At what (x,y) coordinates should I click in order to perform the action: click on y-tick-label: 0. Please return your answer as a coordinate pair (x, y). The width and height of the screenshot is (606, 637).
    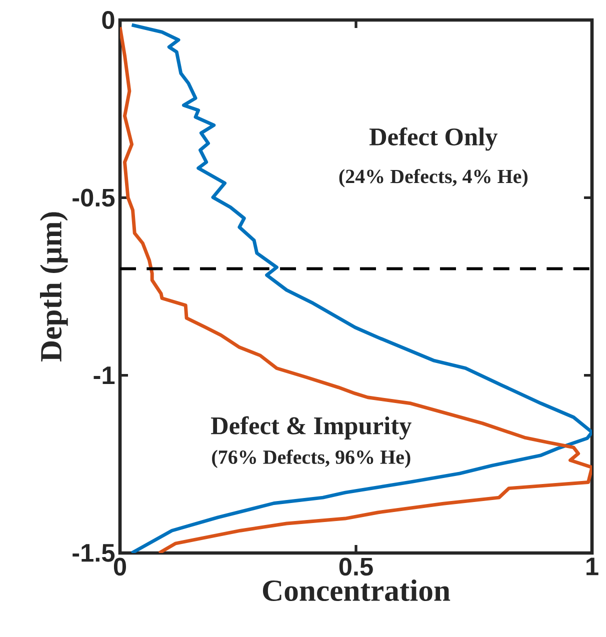
    Looking at the image, I should click on (108, 20).